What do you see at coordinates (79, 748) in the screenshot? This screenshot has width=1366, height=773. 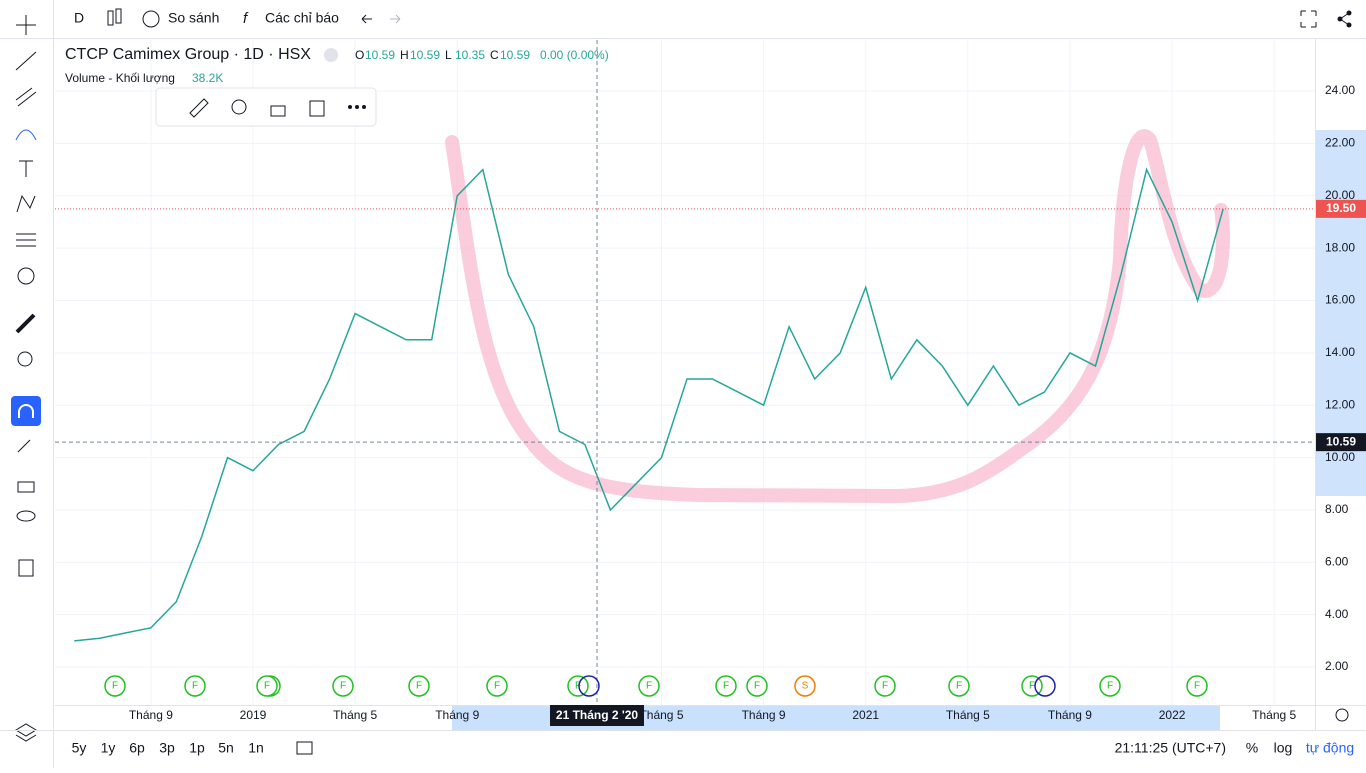 I see `range-button: 5y` at bounding box center [79, 748].